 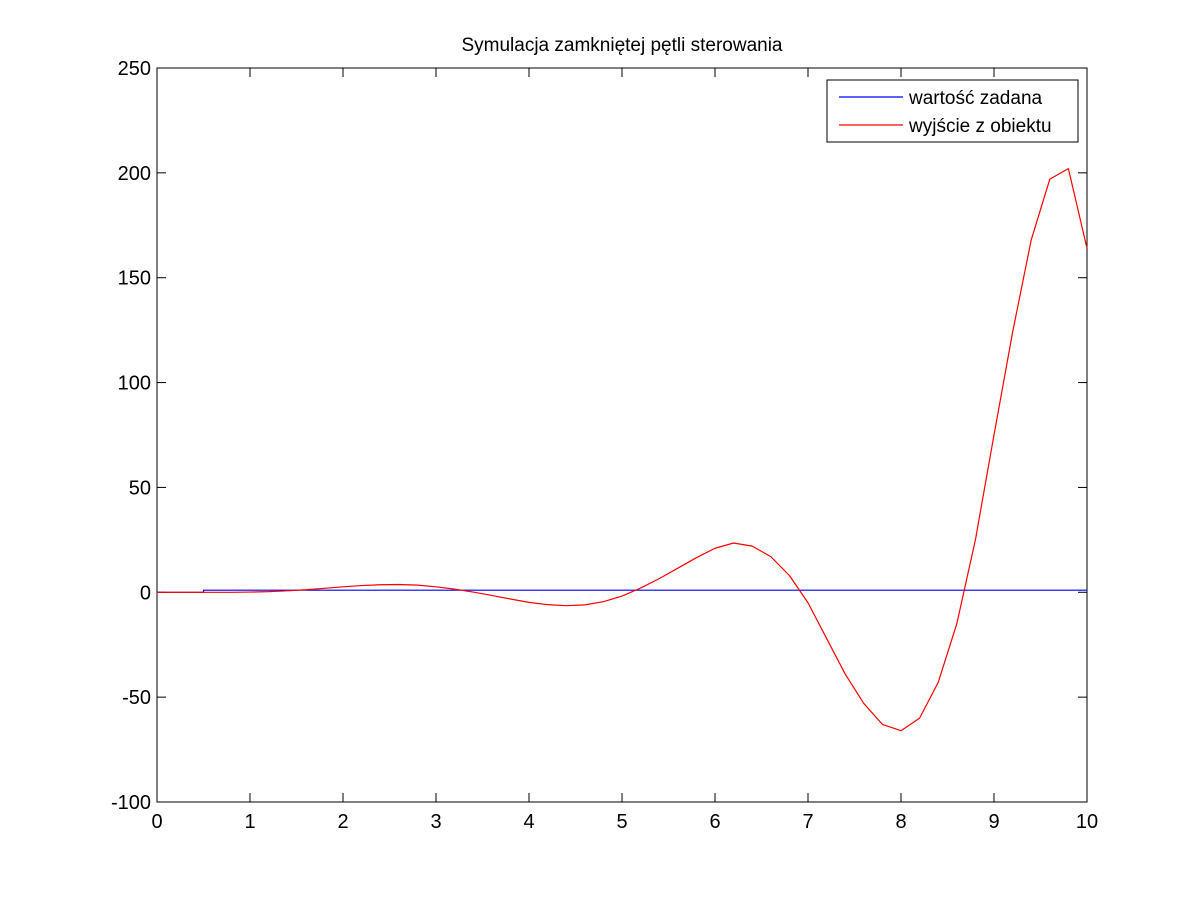 I want to click on x-tick-label: 5, so click(x=621, y=822).